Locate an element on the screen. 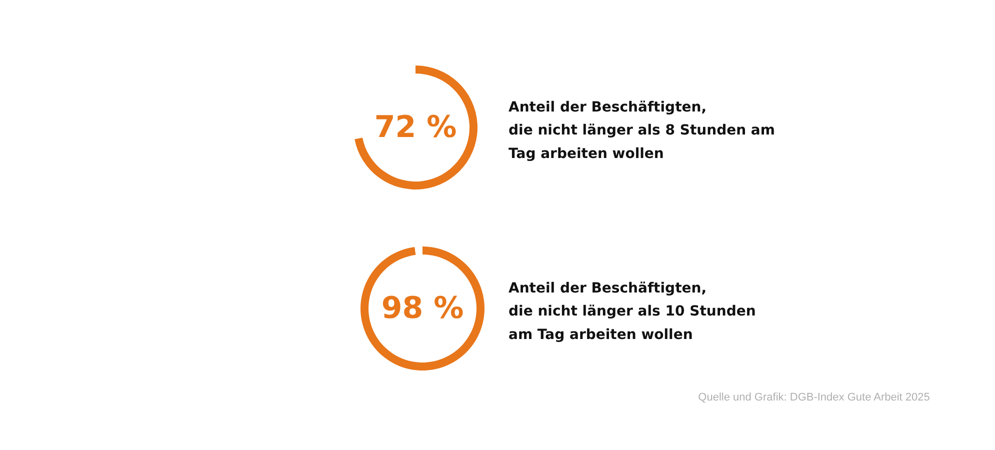  text: Anteil der Beschäftigten, die nicht länger als 10 Stunden am Tag arbeiten wollen is located at coordinates (632, 311).